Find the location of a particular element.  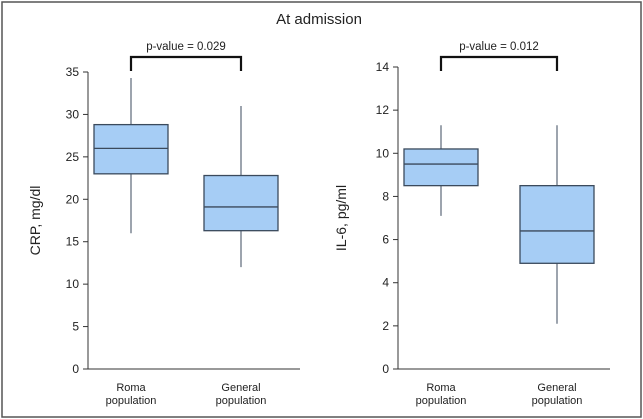

y-tick-label: 30 is located at coordinates (73, 114).